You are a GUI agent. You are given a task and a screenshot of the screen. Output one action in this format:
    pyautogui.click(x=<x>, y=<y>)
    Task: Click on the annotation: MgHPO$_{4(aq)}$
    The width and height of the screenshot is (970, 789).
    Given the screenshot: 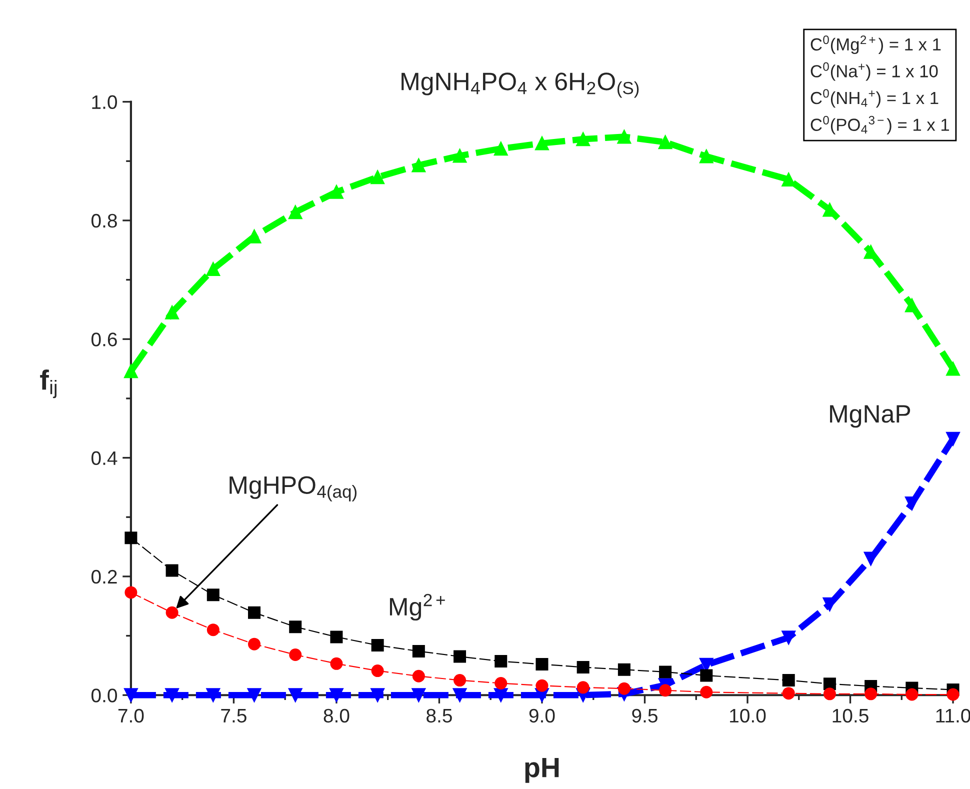 What is the action you would take?
    pyautogui.click(x=293, y=489)
    